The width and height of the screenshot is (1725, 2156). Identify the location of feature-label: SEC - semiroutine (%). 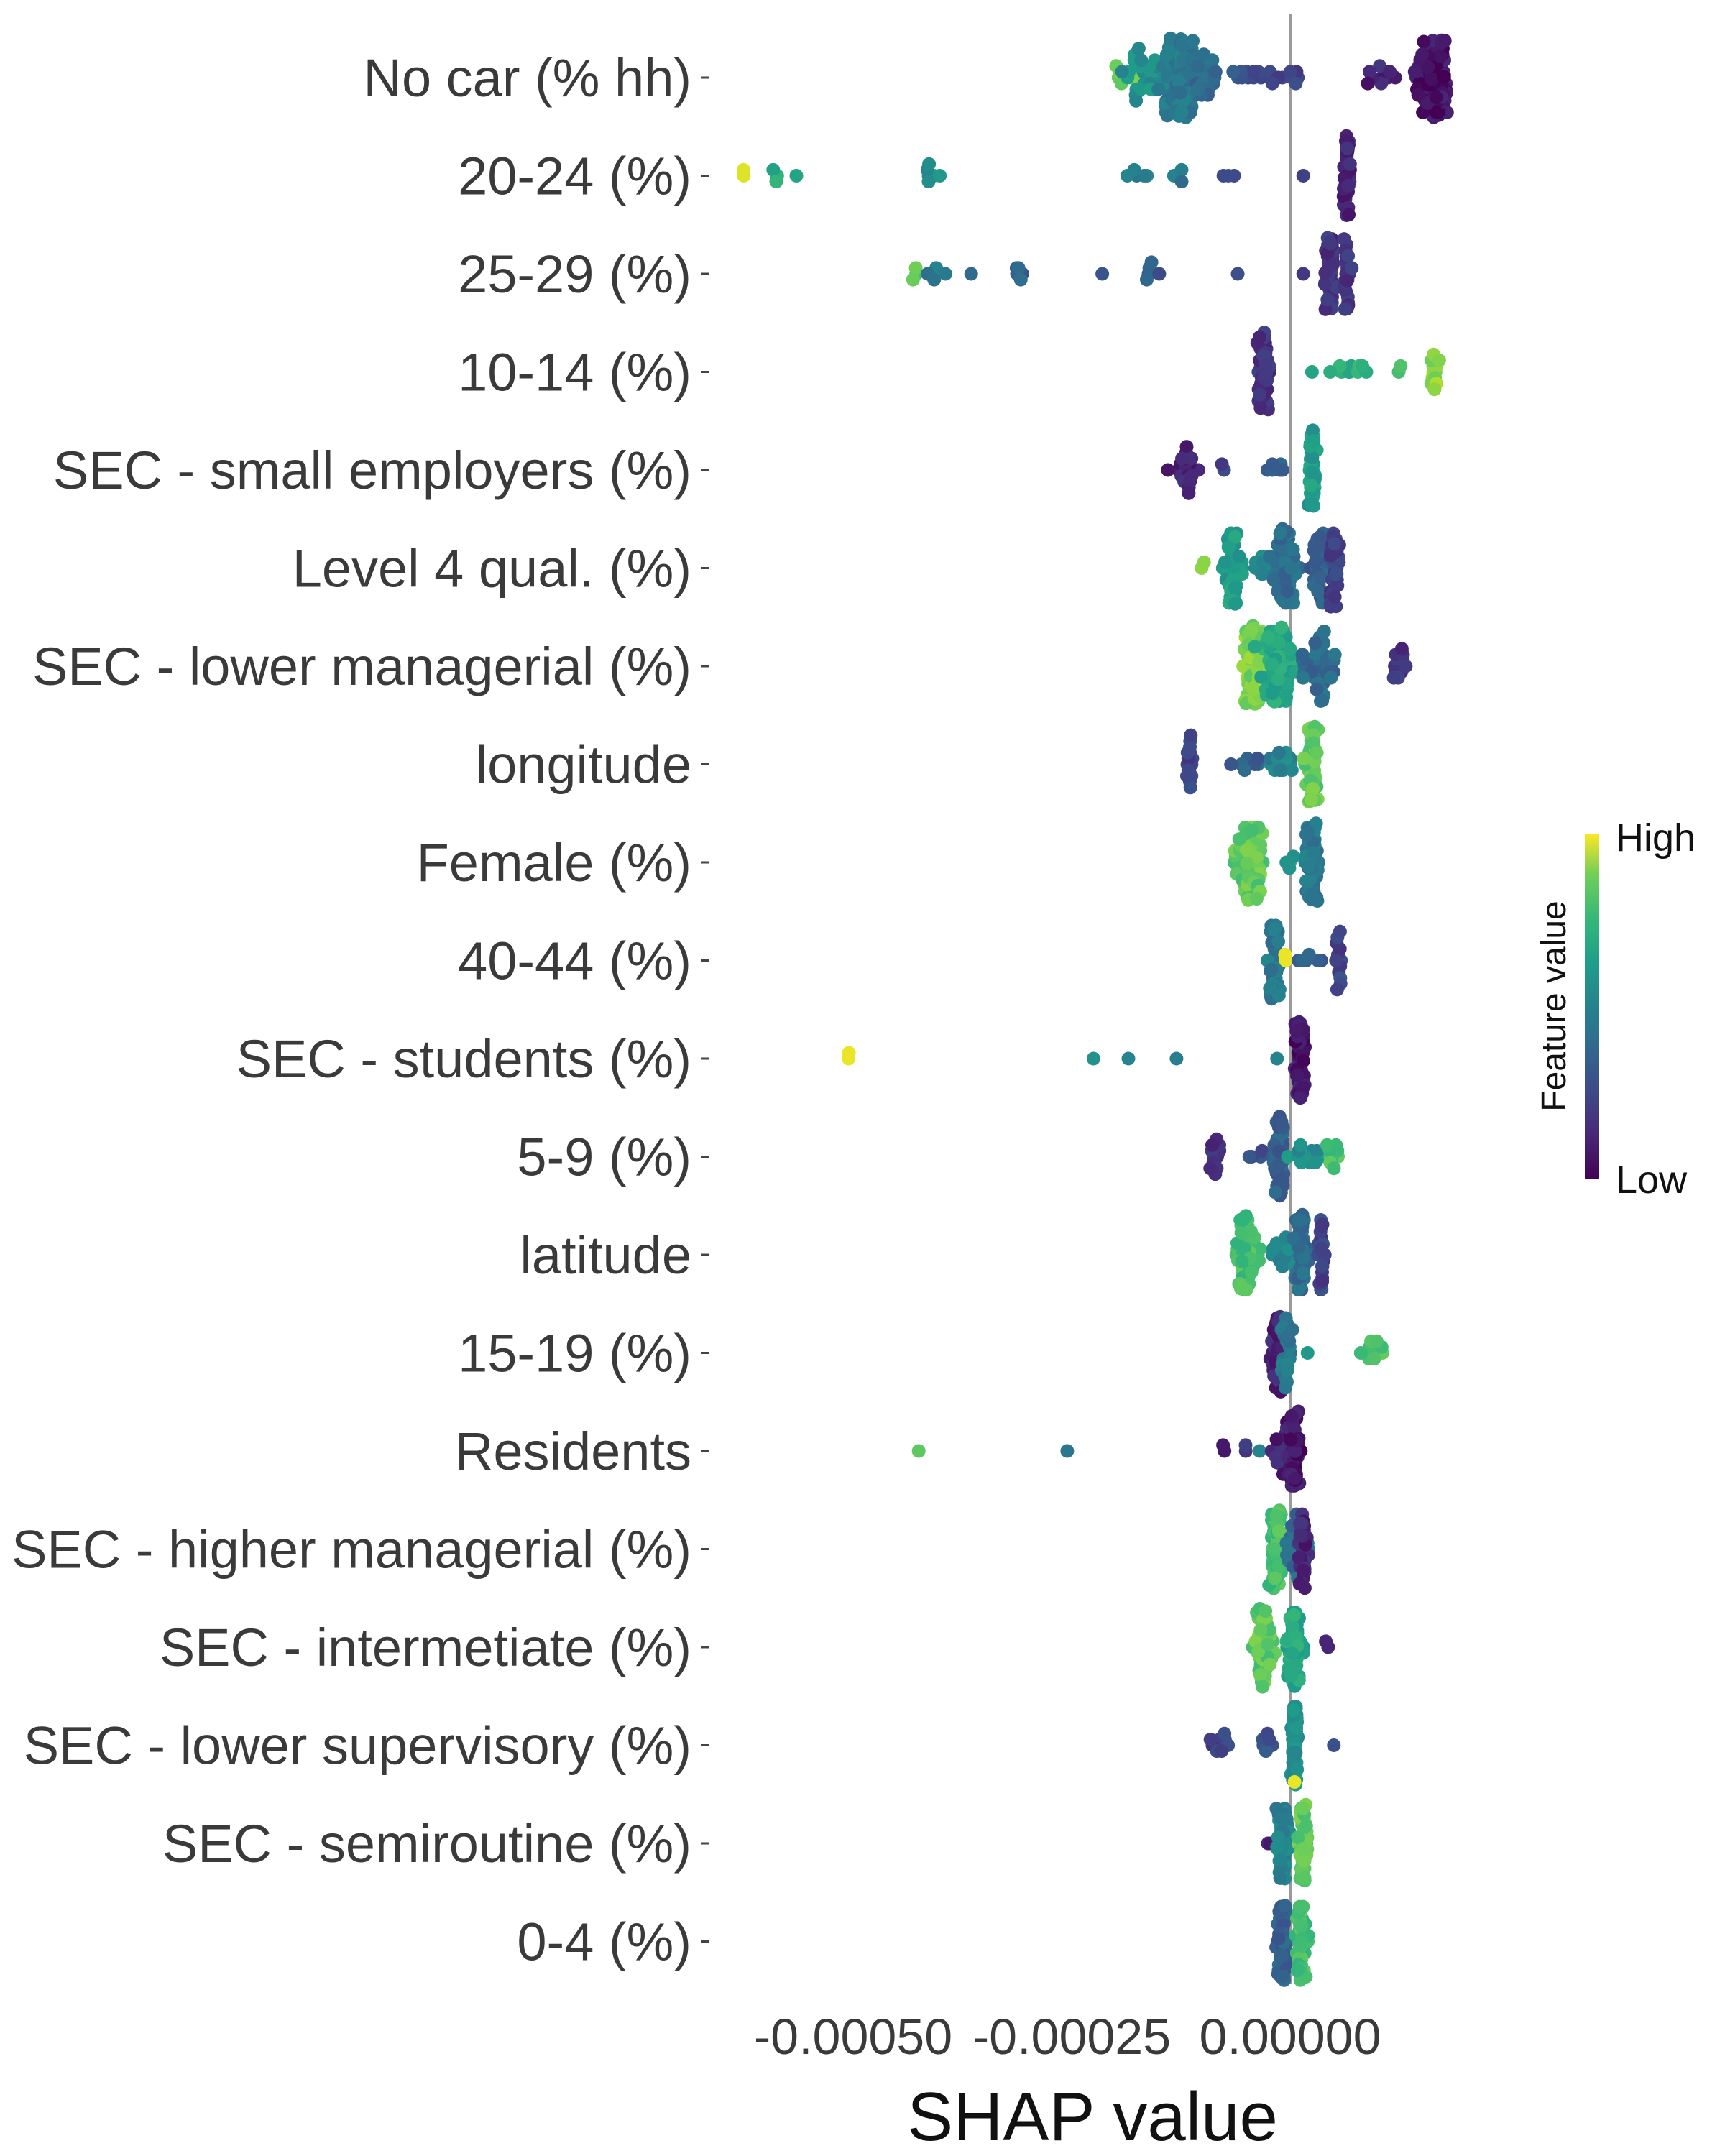
(426, 1844).